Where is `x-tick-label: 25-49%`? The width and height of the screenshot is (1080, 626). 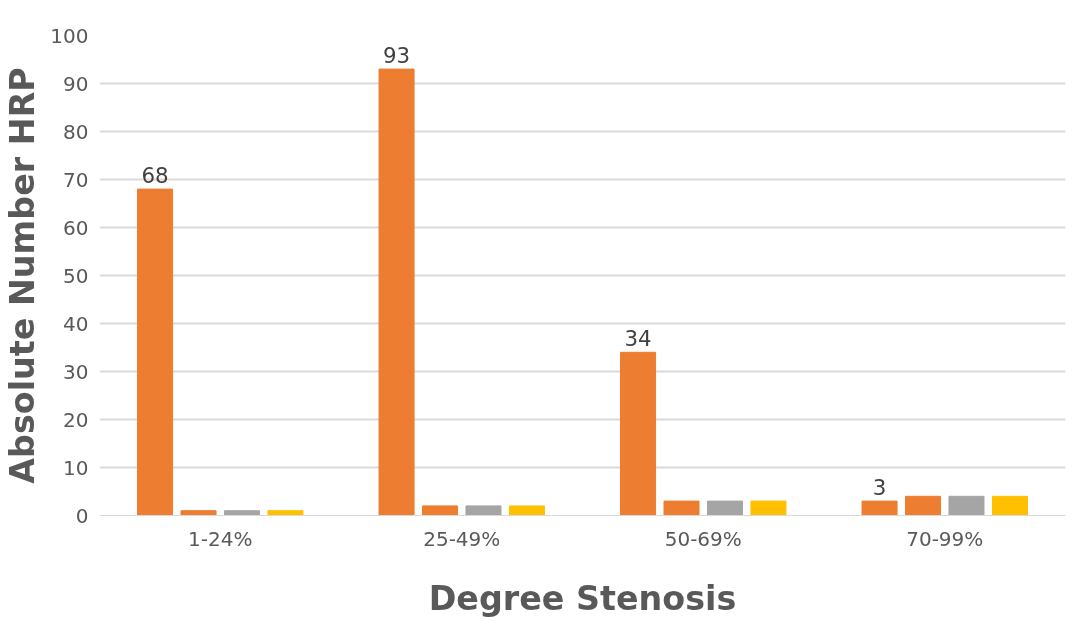 x-tick-label: 25-49% is located at coordinates (462, 538).